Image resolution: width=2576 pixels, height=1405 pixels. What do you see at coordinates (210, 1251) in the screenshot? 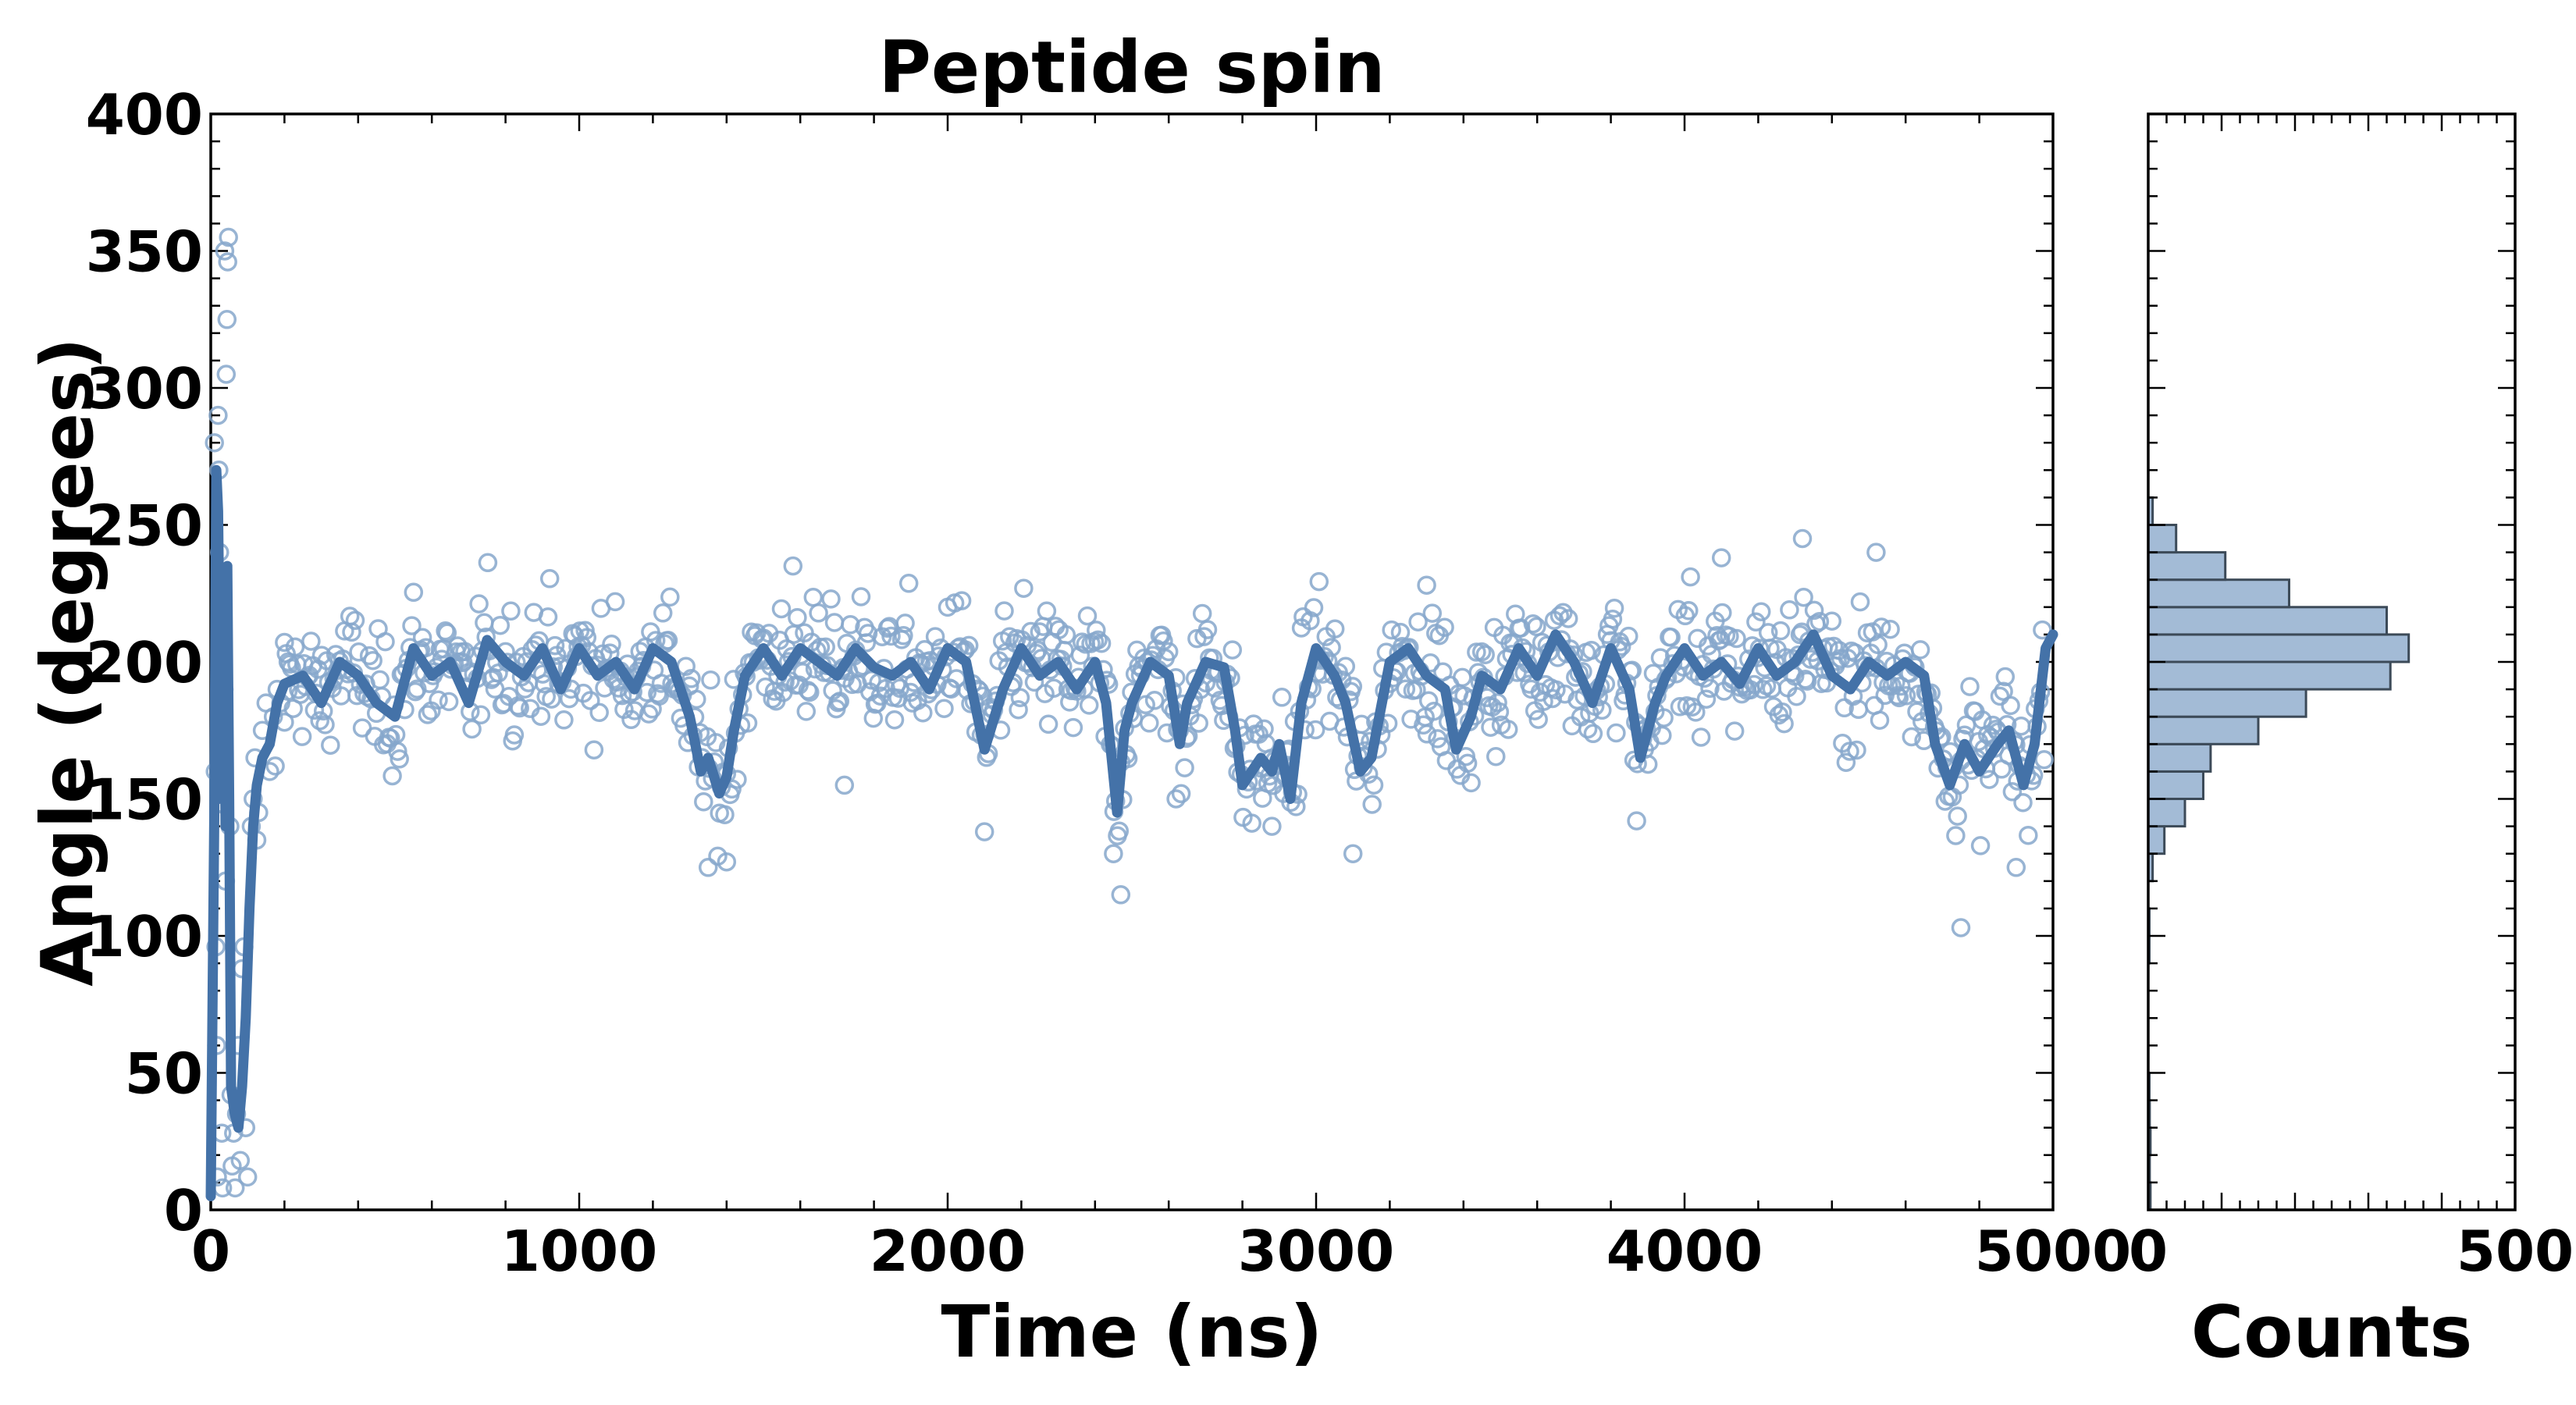
I see `x-tick-label: 0` at bounding box center [210, 1251].